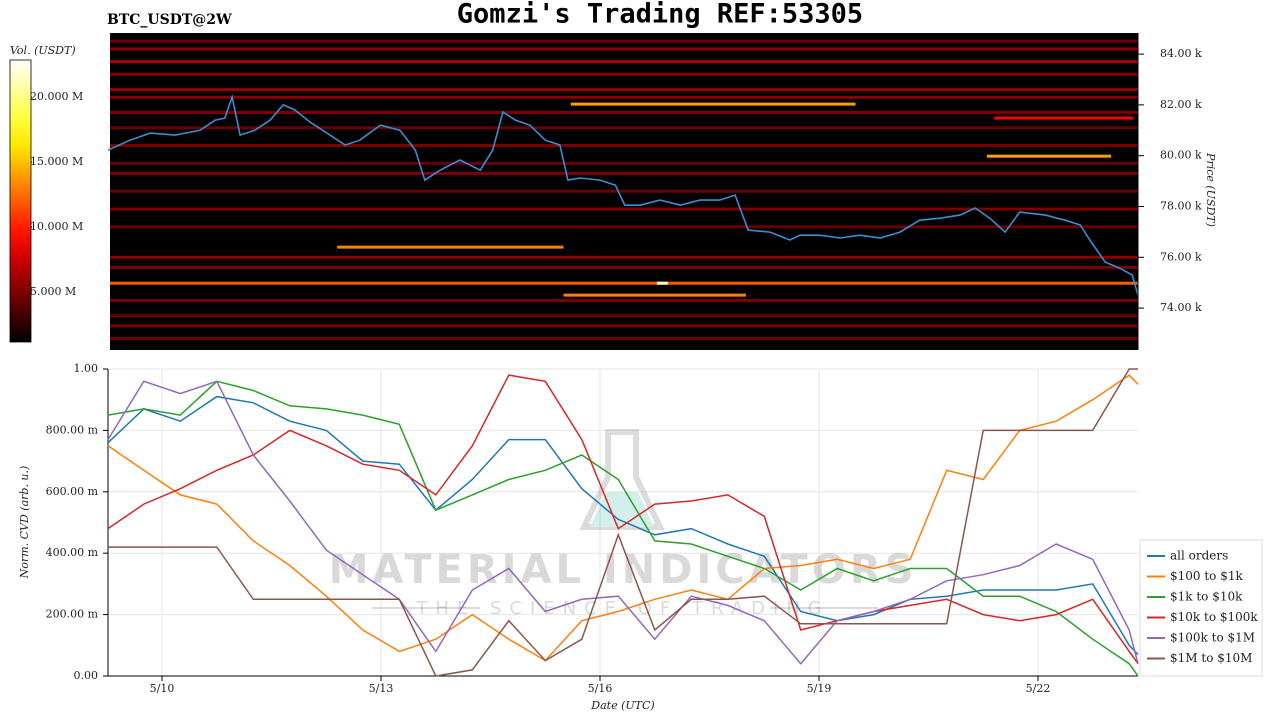 This screenshot has width=1280, height=720. I want to click on x-tick-label: 5/16, so click(600, 688).